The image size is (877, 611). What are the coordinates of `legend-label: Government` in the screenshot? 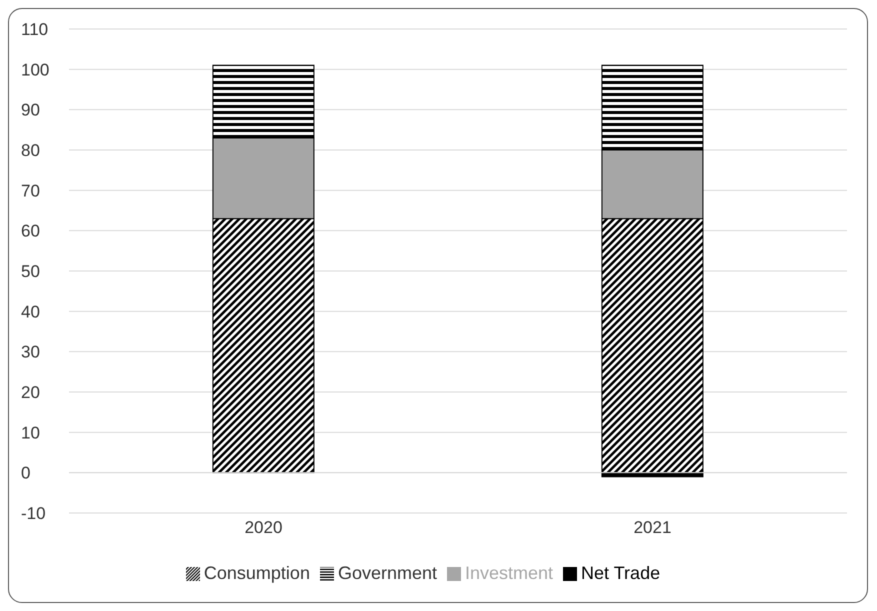 It's located at (387, 573).